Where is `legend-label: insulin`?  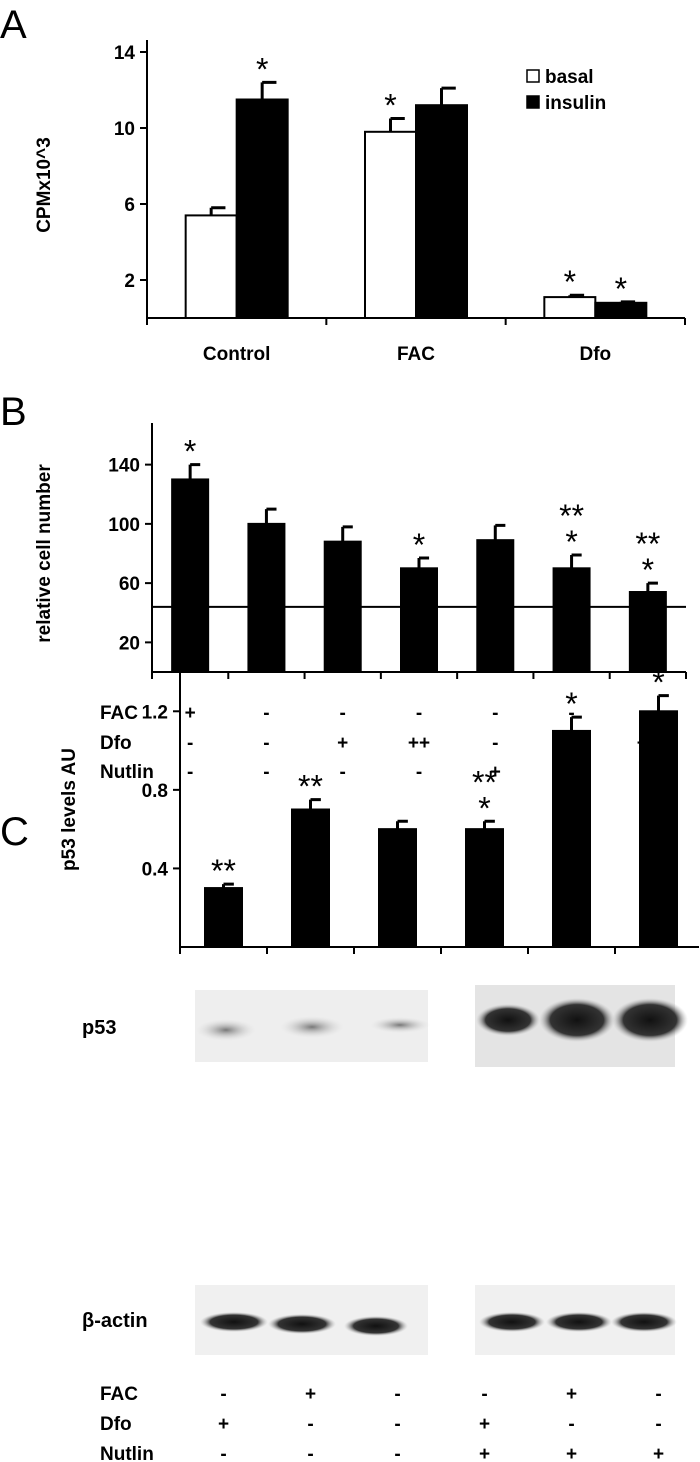
legend-label: insulin is located at coordinates (575, 103).